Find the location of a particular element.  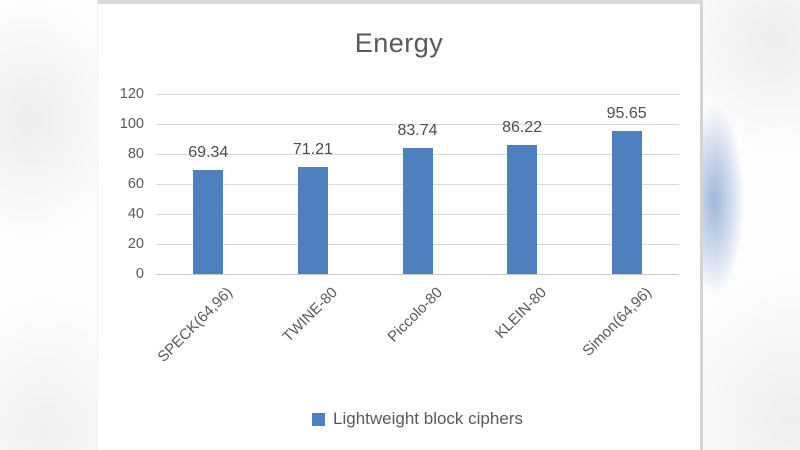

bar-Simon(64,96) is located at coordinates (626, 202).